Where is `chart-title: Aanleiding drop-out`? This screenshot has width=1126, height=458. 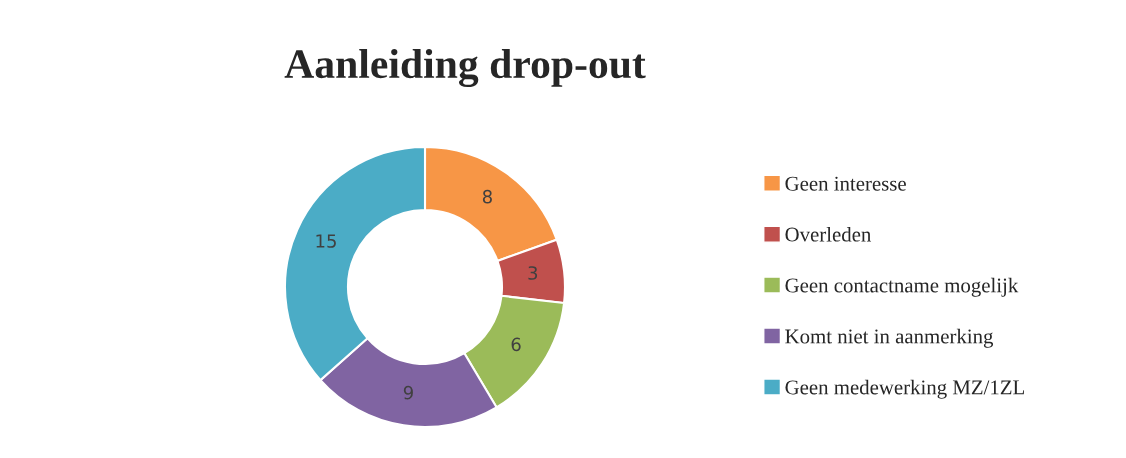
chart-title: Aanleiding drop-out is located at coordinates (465, 68).